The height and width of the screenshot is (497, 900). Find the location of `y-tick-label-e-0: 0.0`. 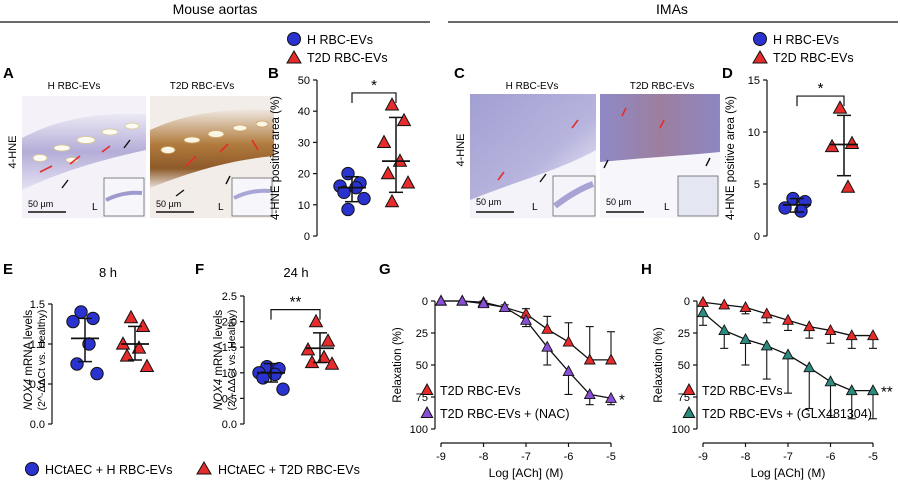

y-tick-label-e-0: 0.0 is located at coordinates (37, 425).